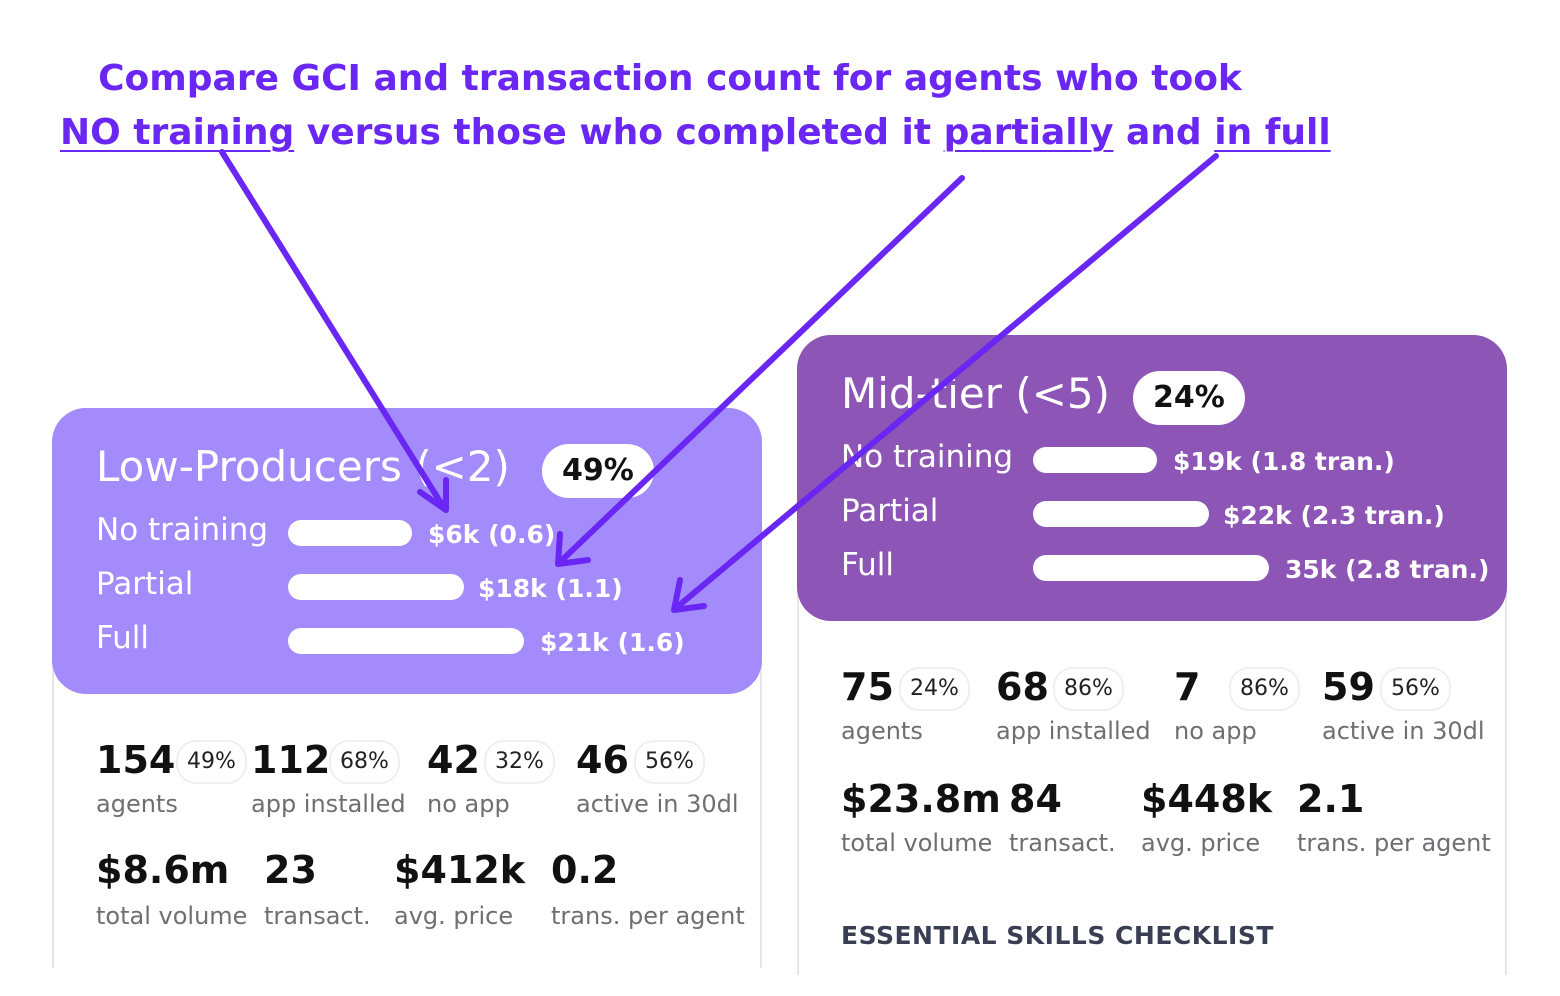  Describe the element at coordinates (619, 132) in the screenshot. I see `headline-text-a: versus those who completed it` at that location.